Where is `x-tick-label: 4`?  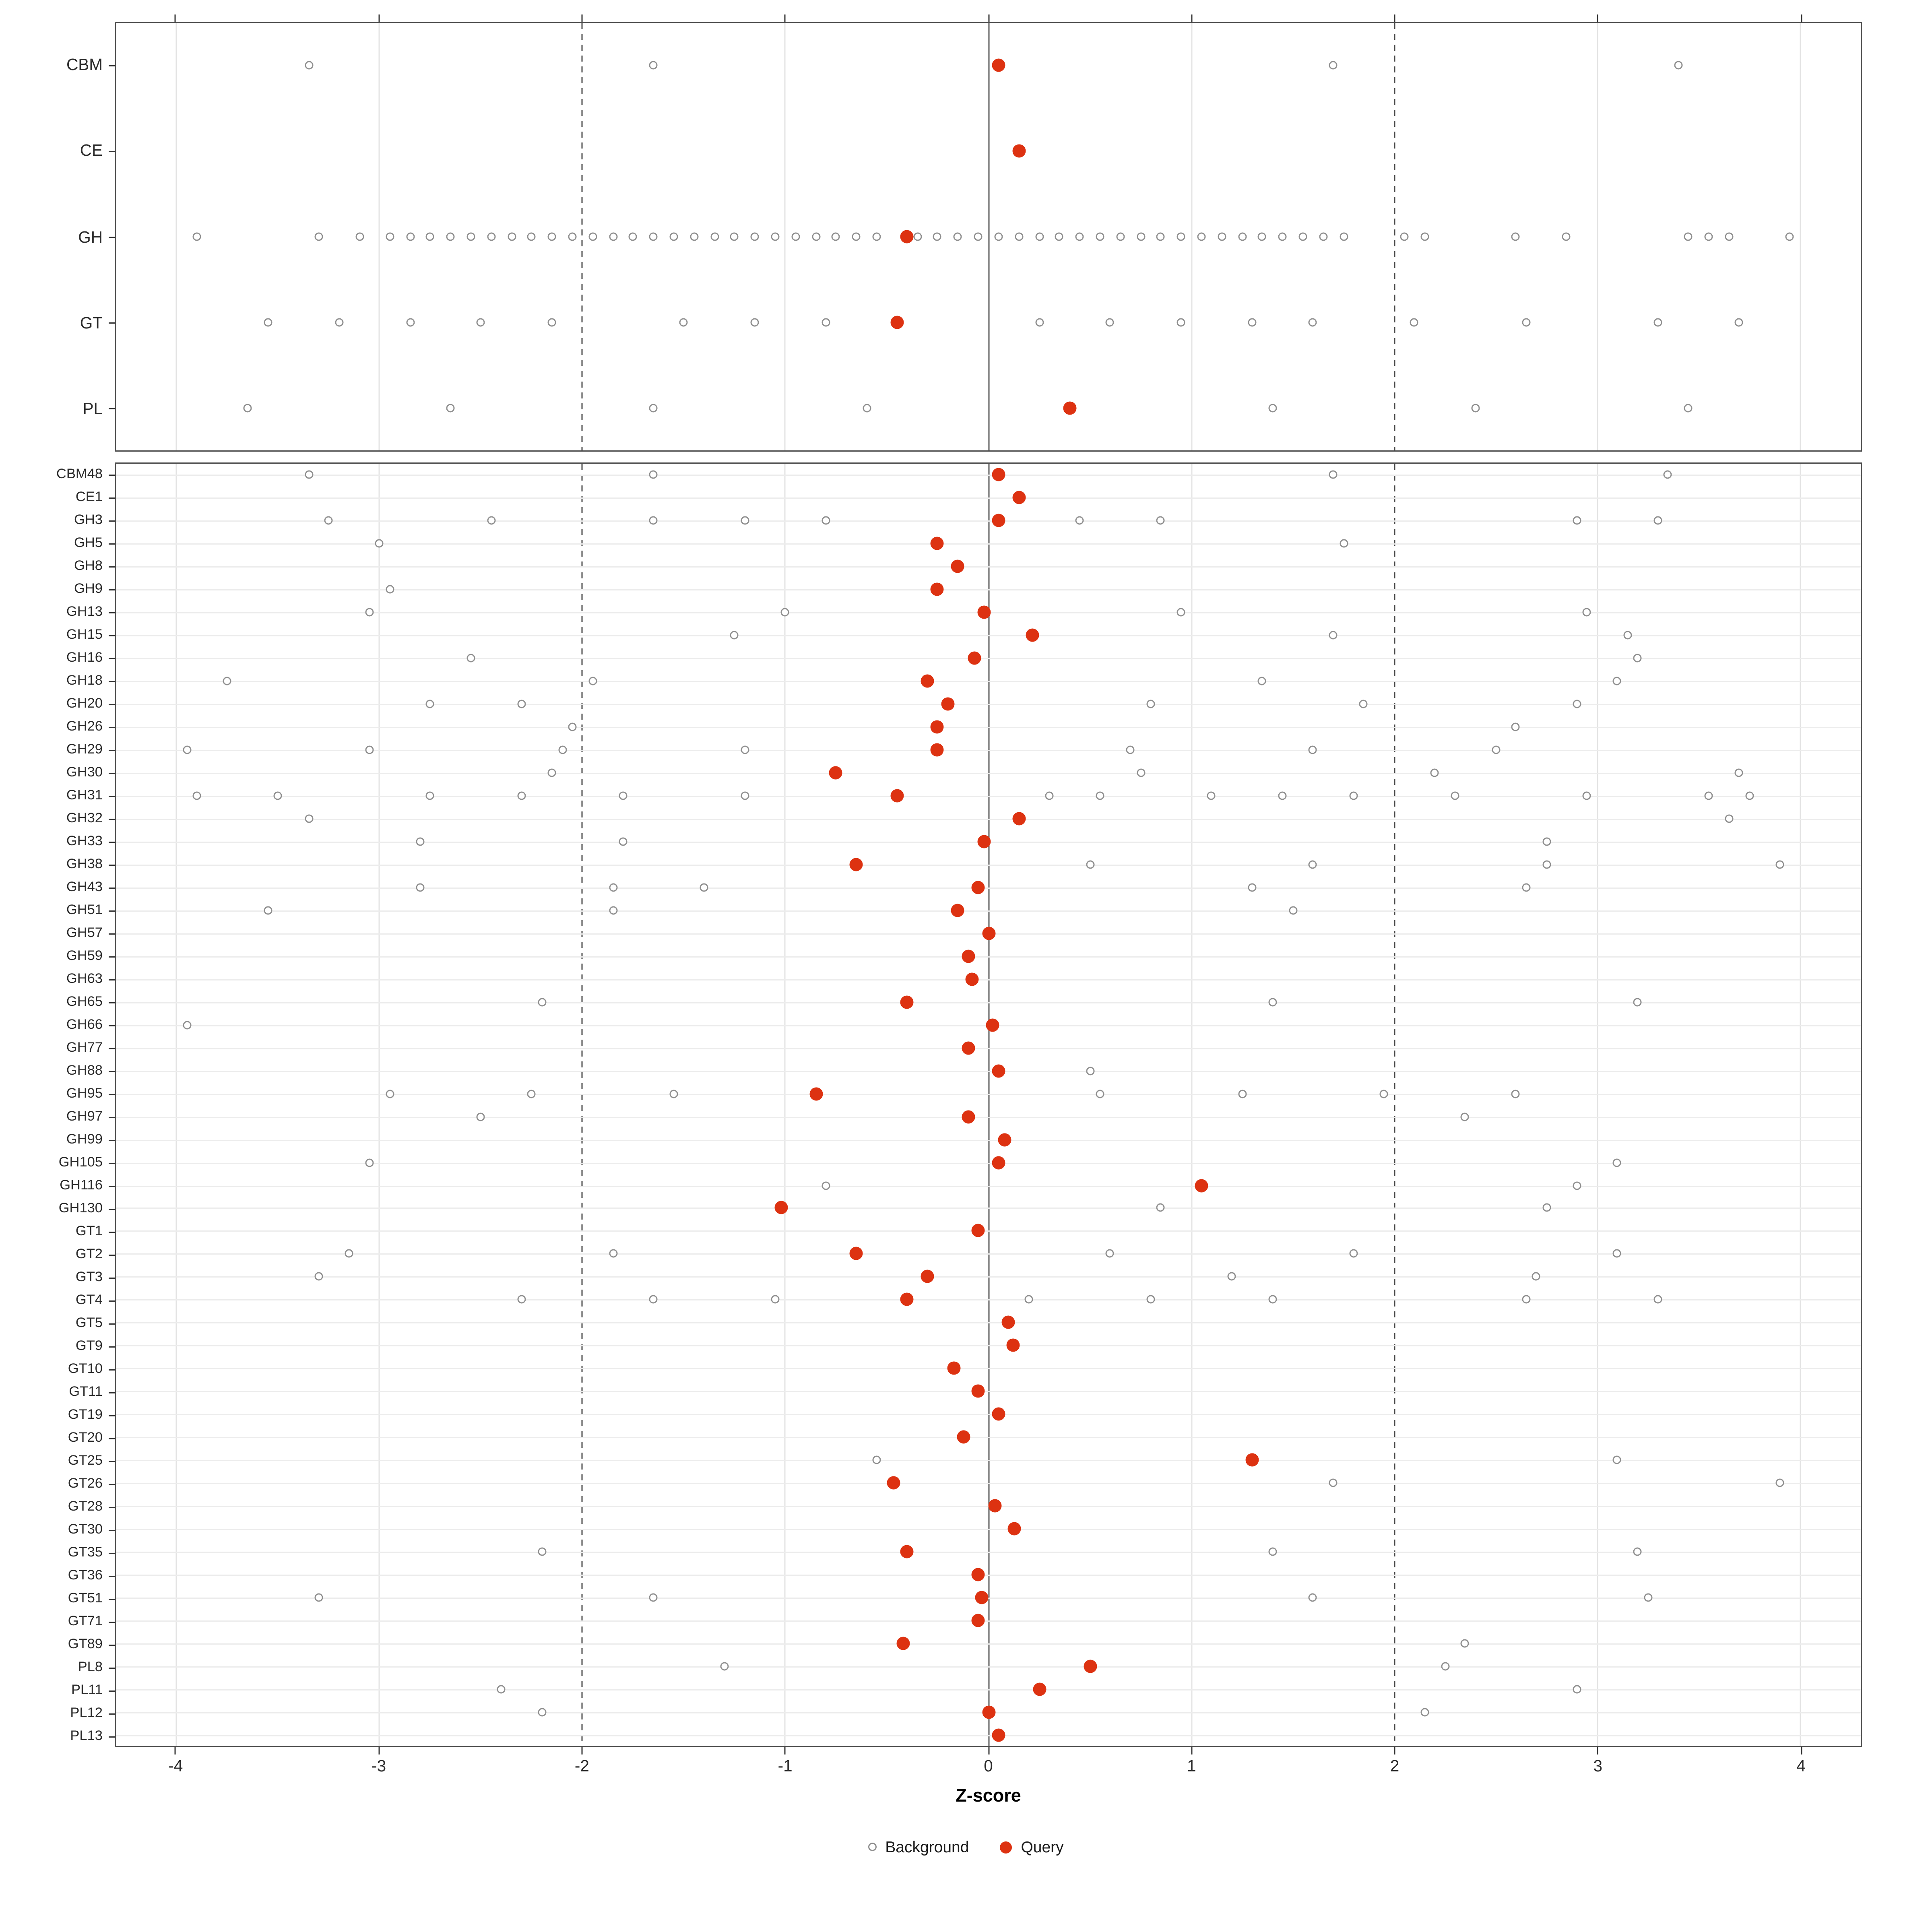 x-tick-label: 4 is located at coordinates (1801, 1766).